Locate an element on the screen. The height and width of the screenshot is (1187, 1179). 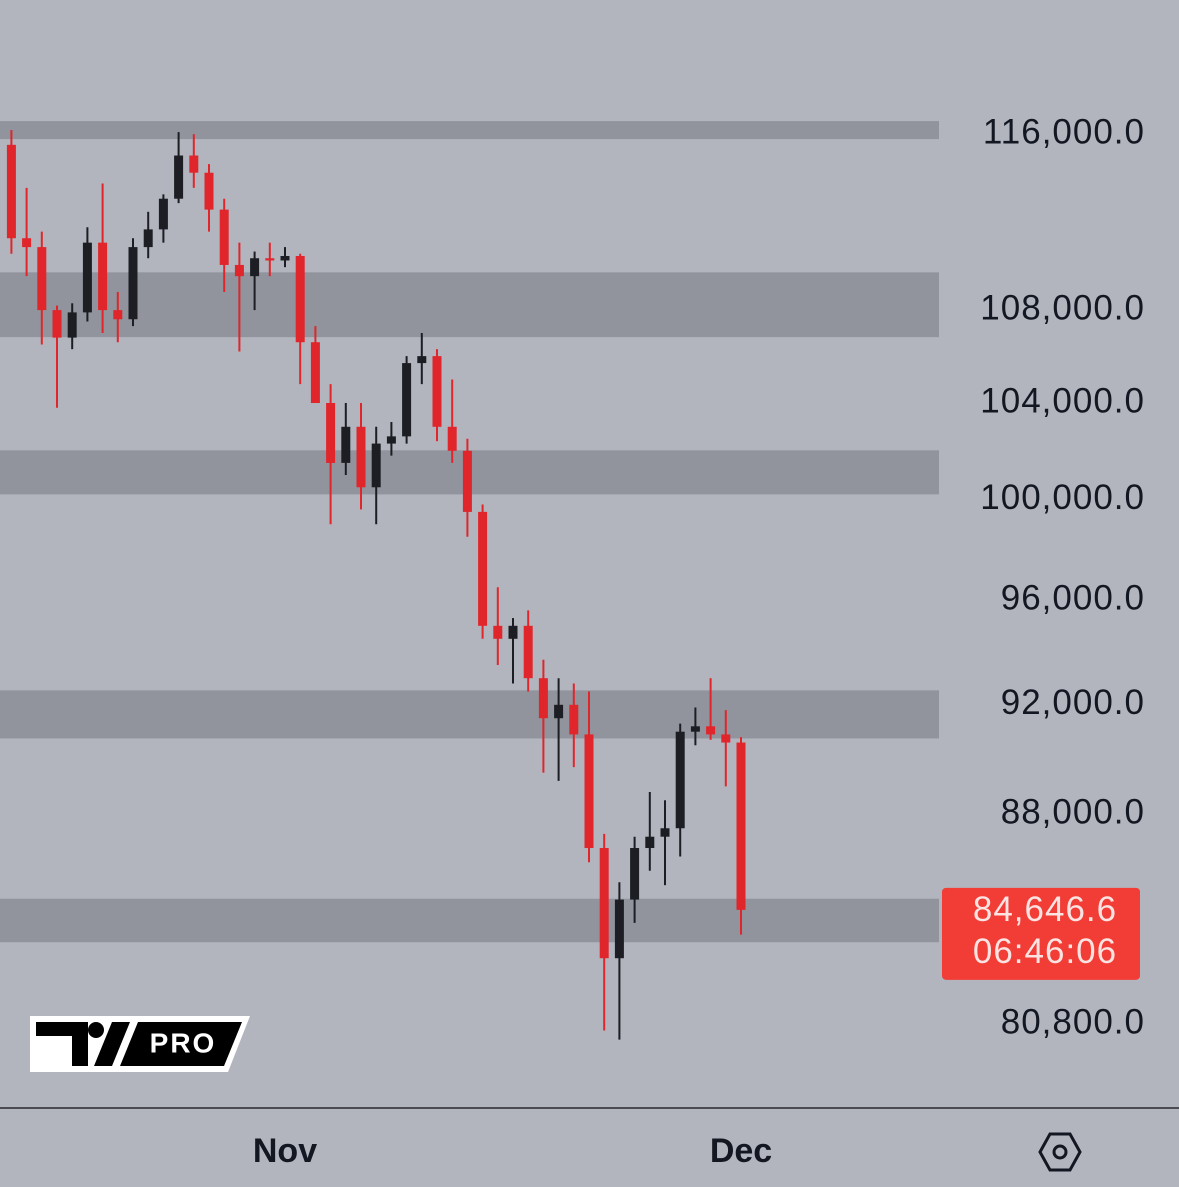
price-label: 84,646.606:46:06 is located at coordinates (1041, 933).